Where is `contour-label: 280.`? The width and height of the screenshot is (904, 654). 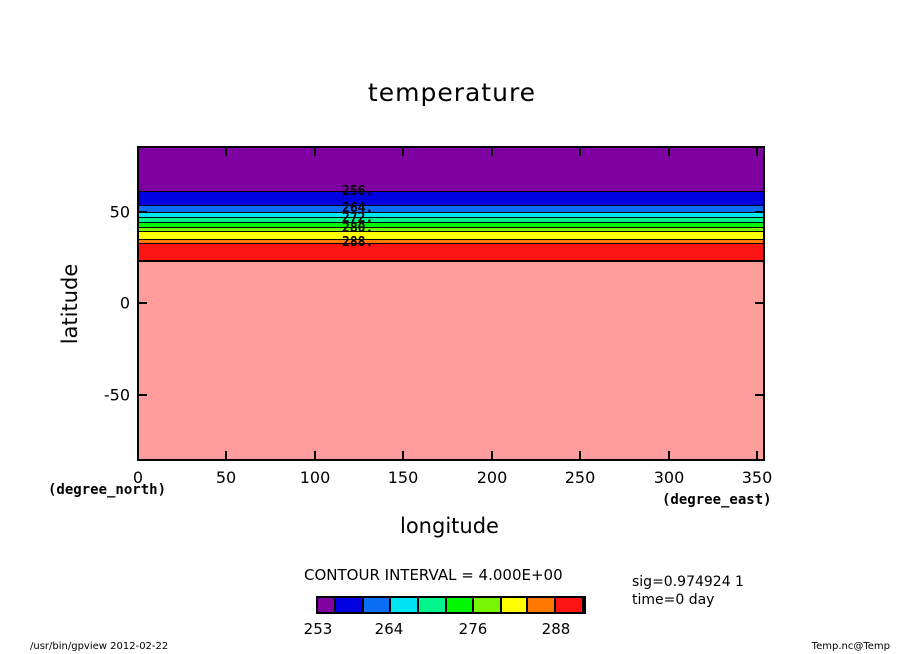 contour-label: 280. is located at coordinates (358, 228).